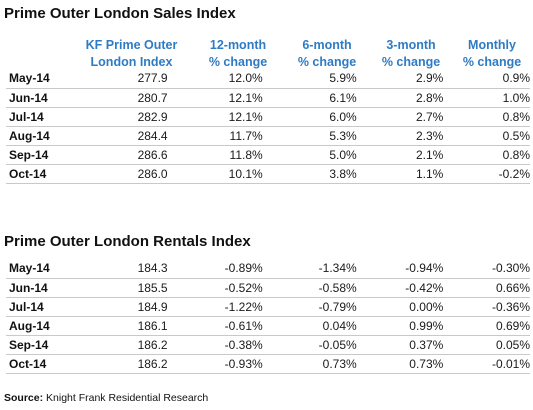 The height and width of the screenshot is (410, 533). Describe the element at coordinates (486, 288) in the screenshot. I see `table-cell: 0.66%` at that location.